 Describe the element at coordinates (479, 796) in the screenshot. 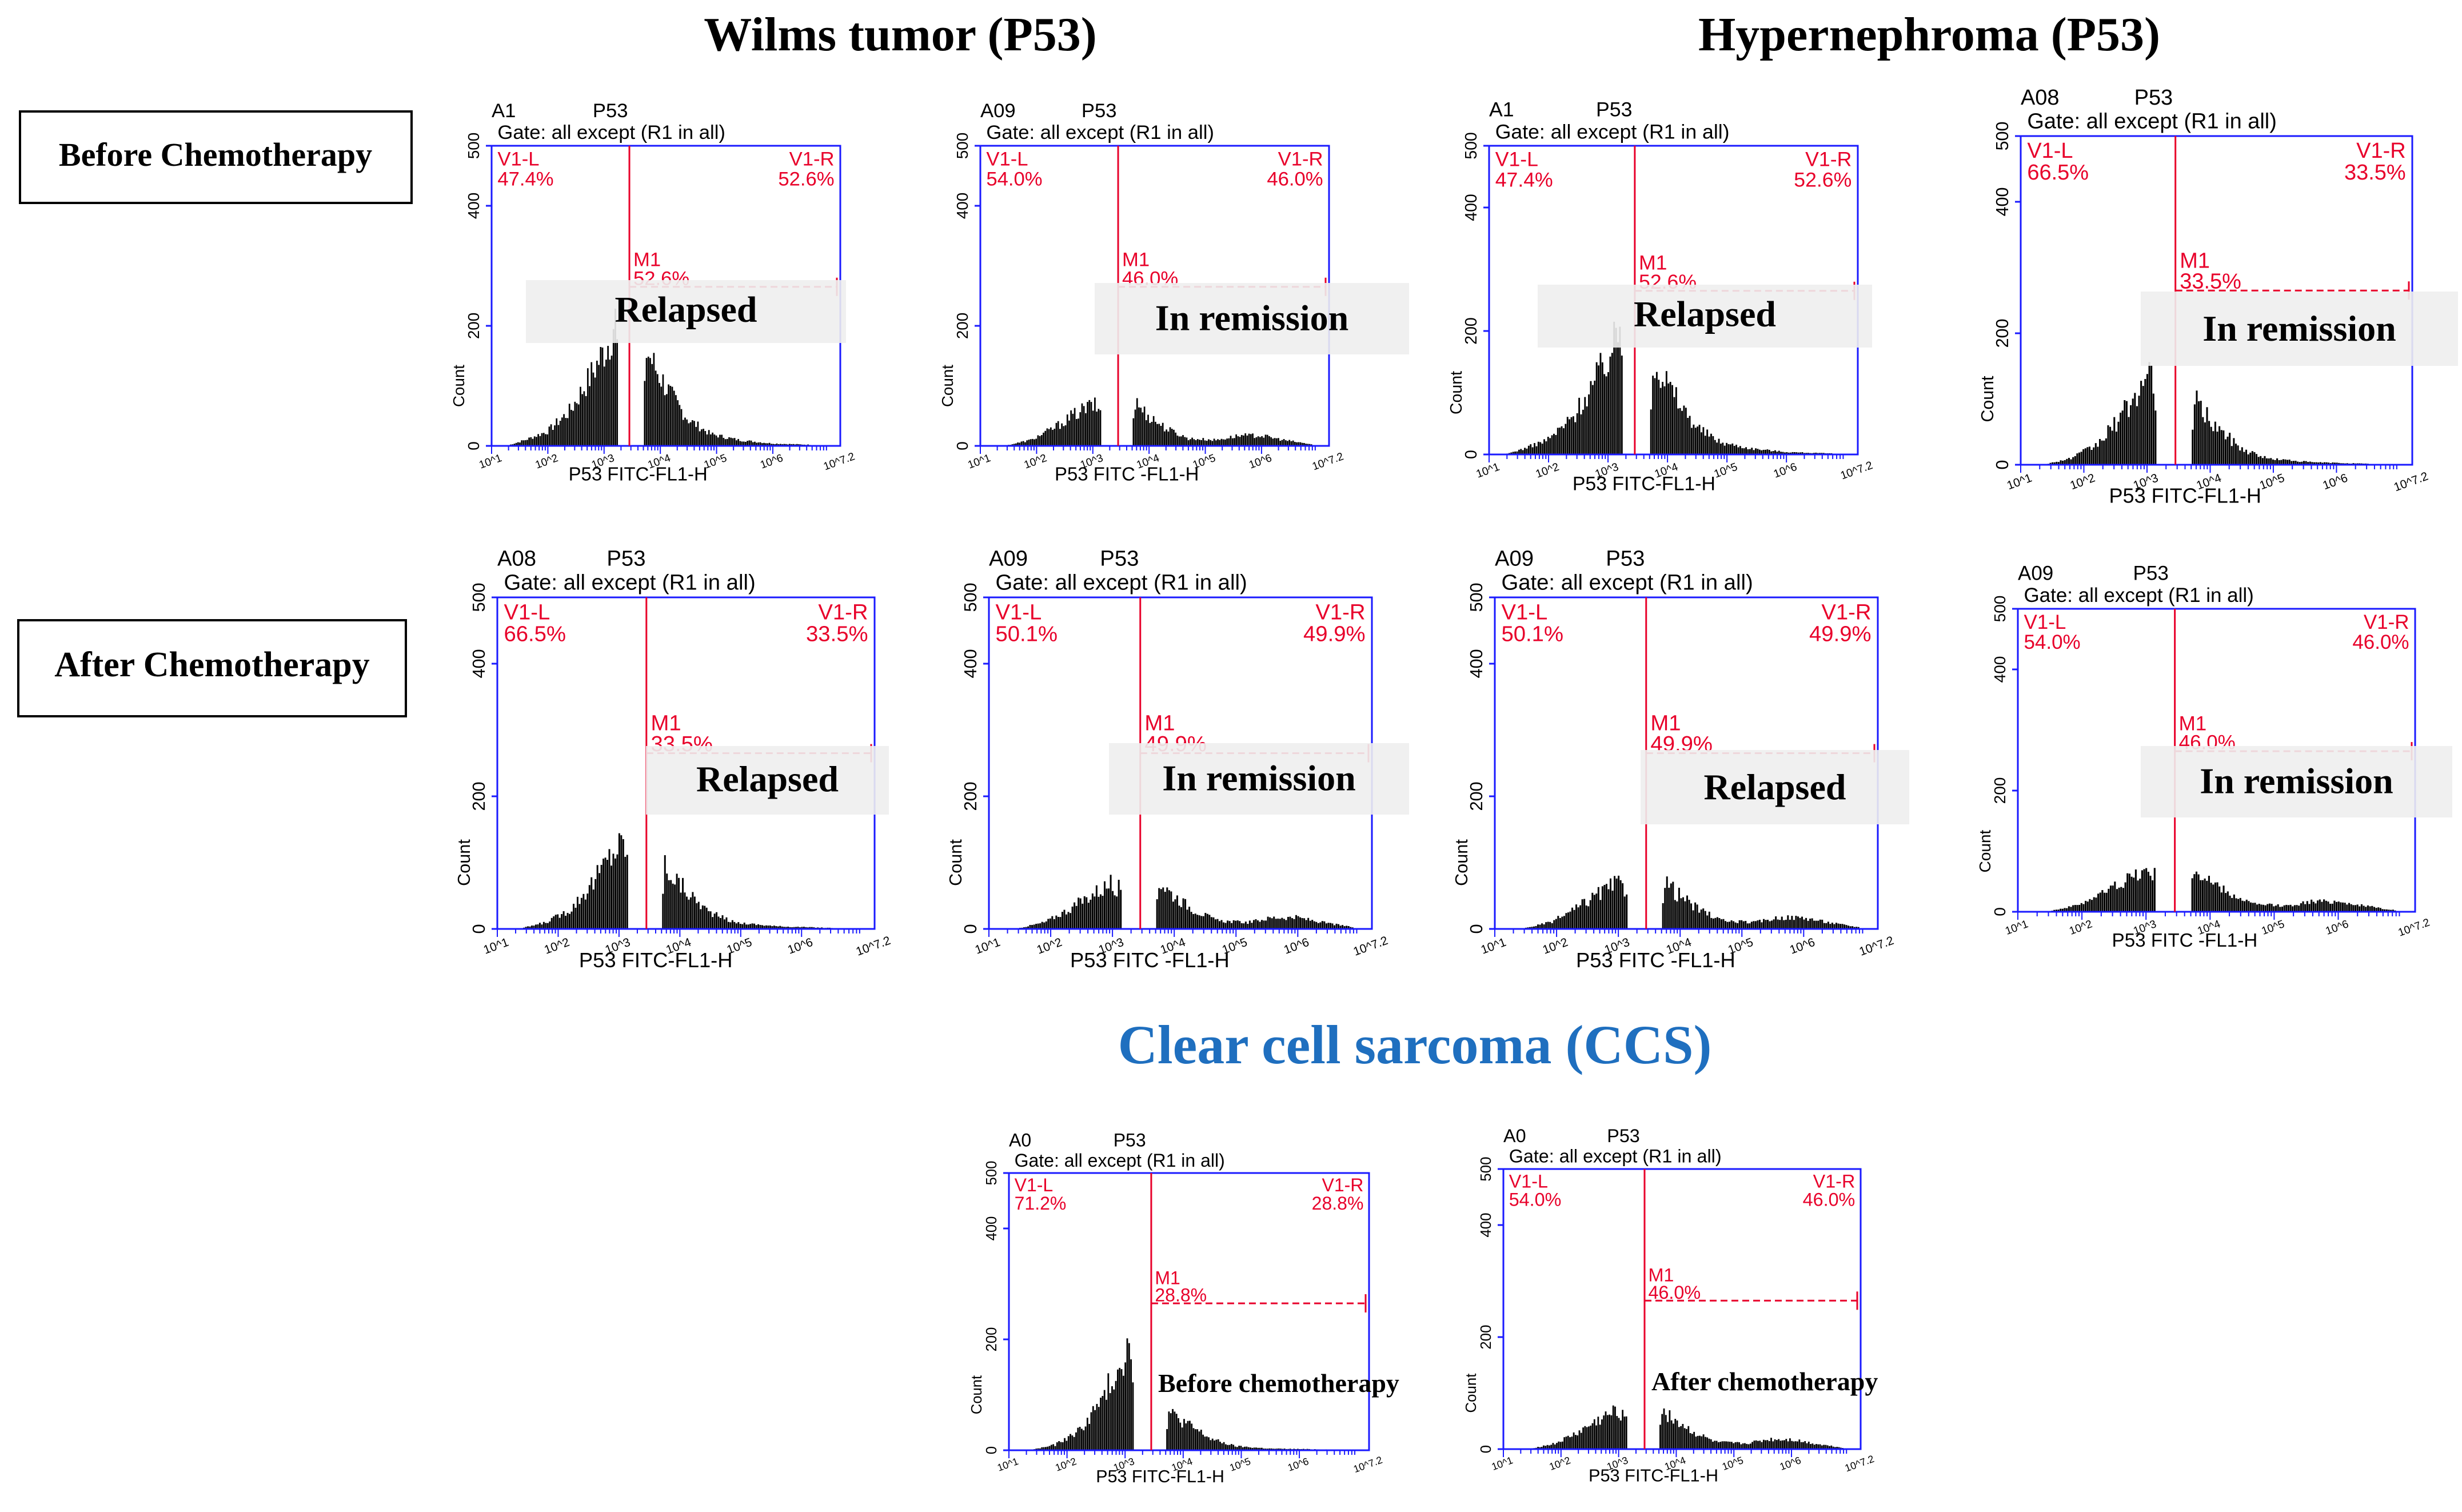

I see `y-tick-label: 200` at that location.